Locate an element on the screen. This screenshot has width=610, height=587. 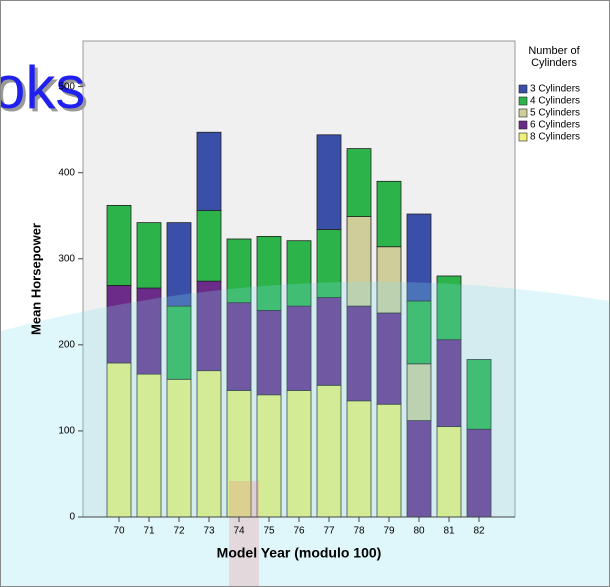
y-axis-label: Mean Horsepower is located at coordinates (35, 279).